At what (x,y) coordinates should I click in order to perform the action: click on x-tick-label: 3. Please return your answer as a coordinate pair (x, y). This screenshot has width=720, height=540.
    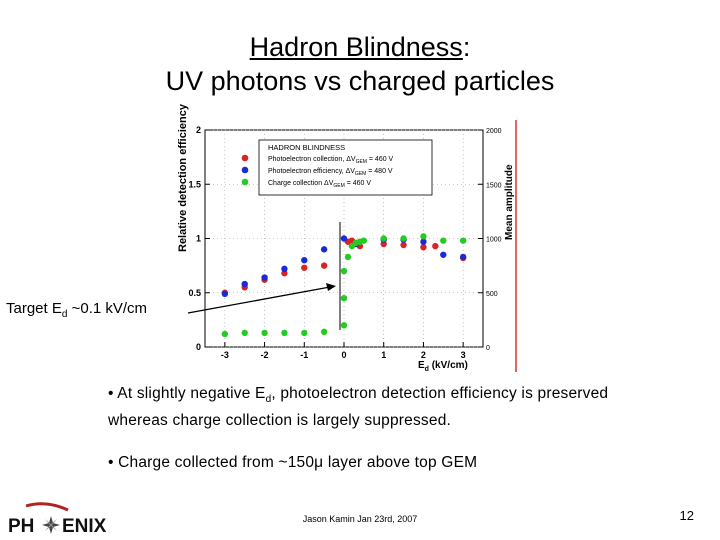
    Looking at the image, I should click on (463, 355).